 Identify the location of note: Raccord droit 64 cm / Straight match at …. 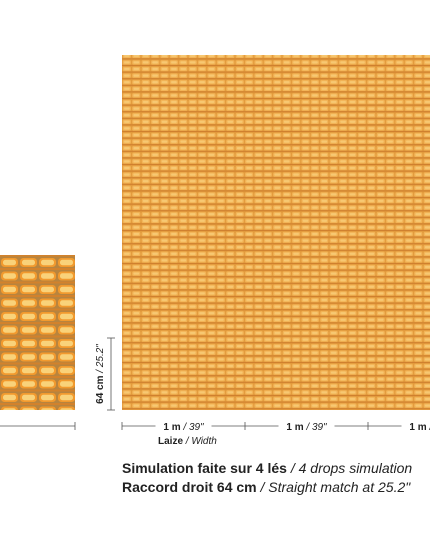
(266, 487).